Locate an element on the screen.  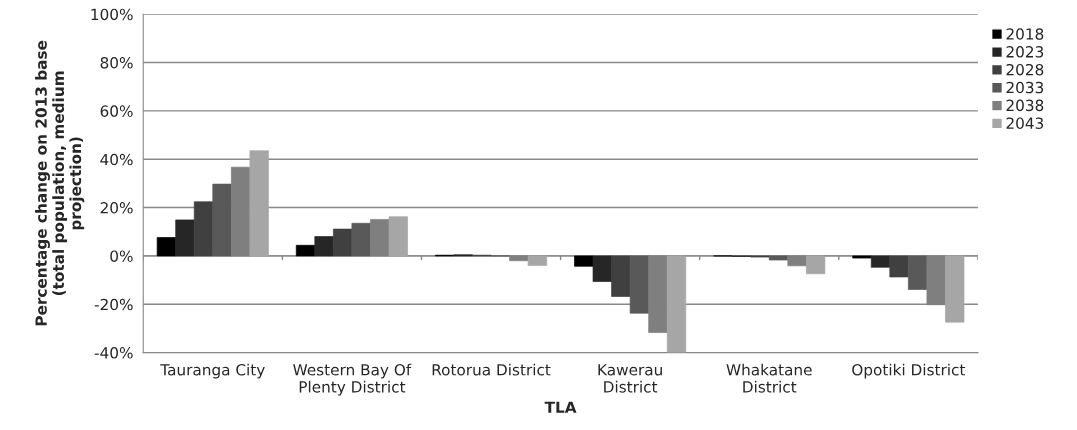
y-tick-label: 0% is located at coordinates (121, 256).